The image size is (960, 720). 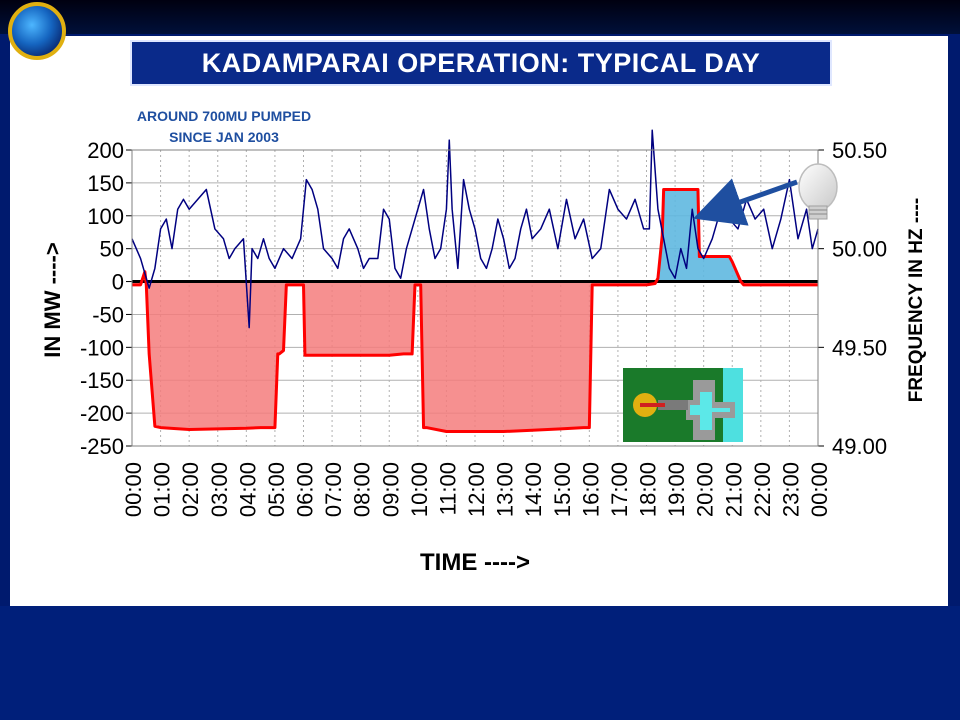 What do you see at coordinates (733, 489) in the screenshot?
I see `x-tick-label: 21:00` at bounding box center [733, 489].